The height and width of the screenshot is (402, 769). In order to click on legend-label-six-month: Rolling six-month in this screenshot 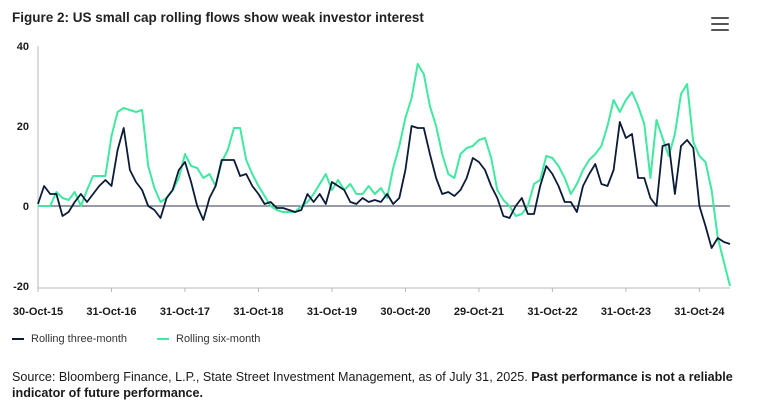, I will do `click(218, 339)`.